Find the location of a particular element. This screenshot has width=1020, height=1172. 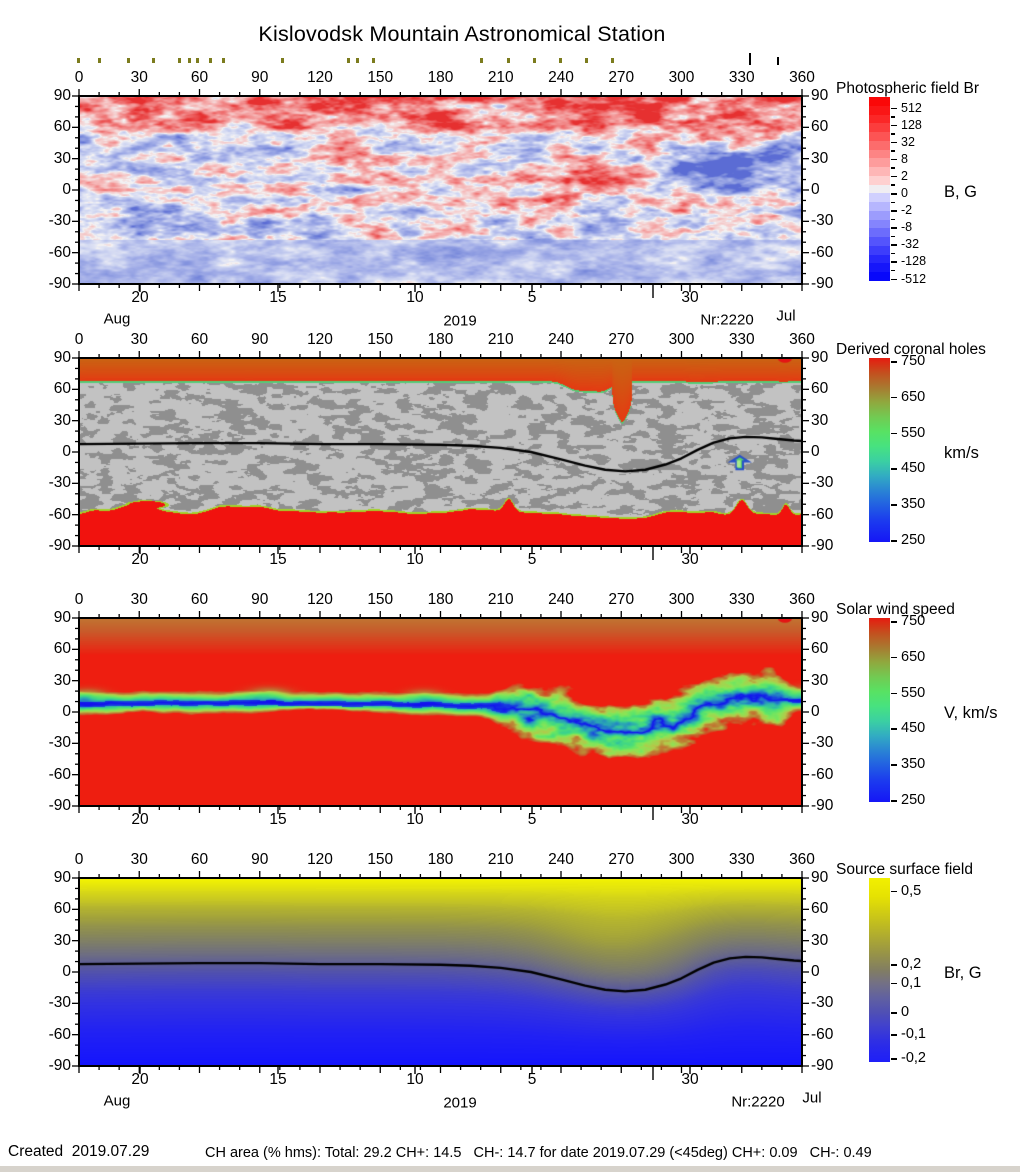

lon-tick-label: 120 is located at coordinates (320, 599).